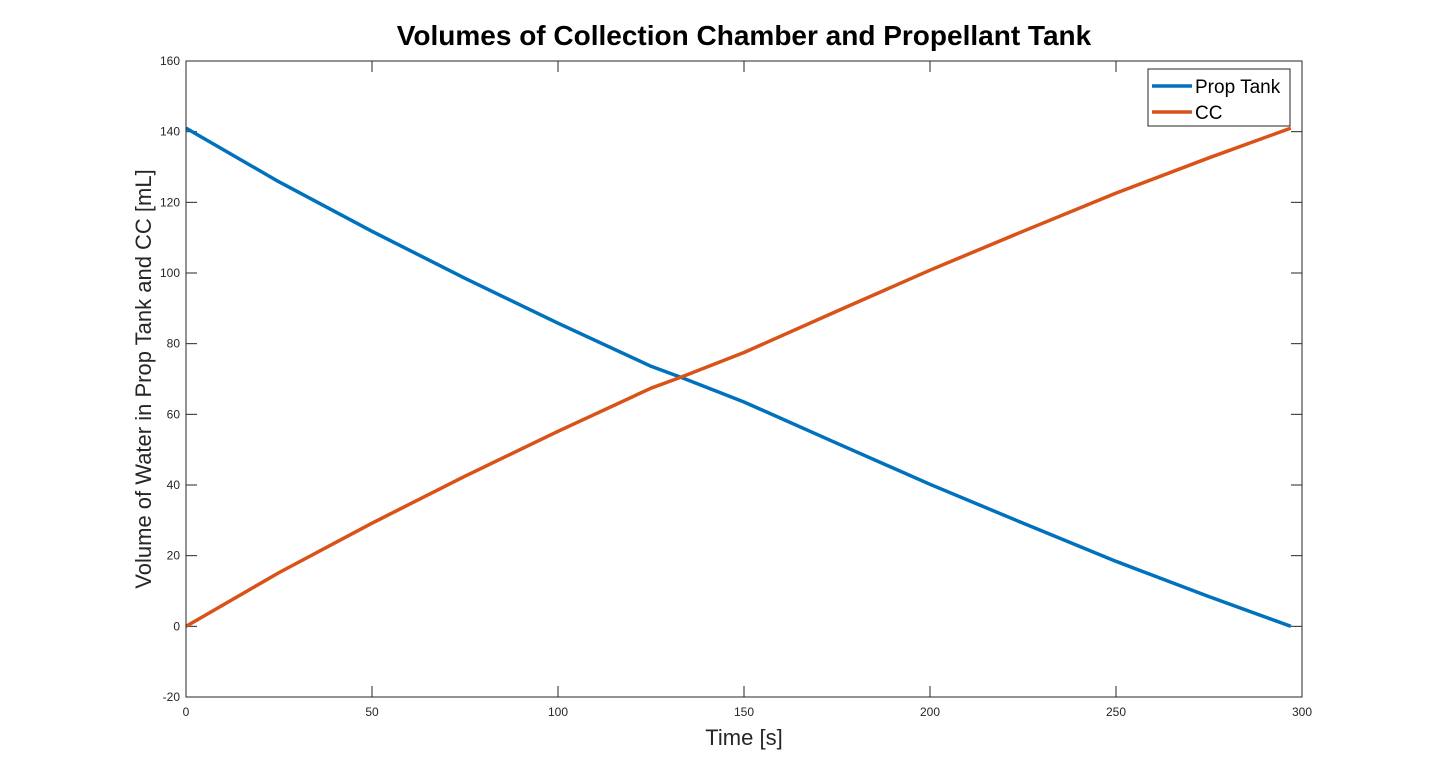 The width and height of the screenshot is (1440, 783). Describe the element at coordinates (174, 344) in the screenshot. I see `y-tick-label: 80` at that location.